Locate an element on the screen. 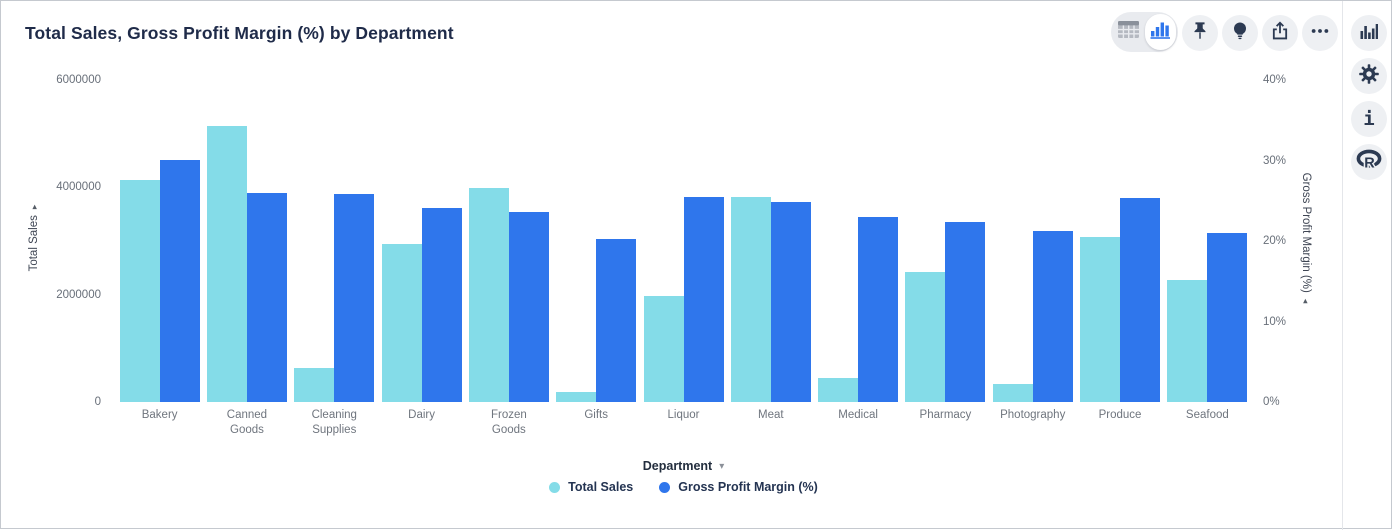 The width and height of the screenshot is (1392, 530). right-axis-title-text: Gross Profit Margin (%) is located at coordinates (1306, 233).